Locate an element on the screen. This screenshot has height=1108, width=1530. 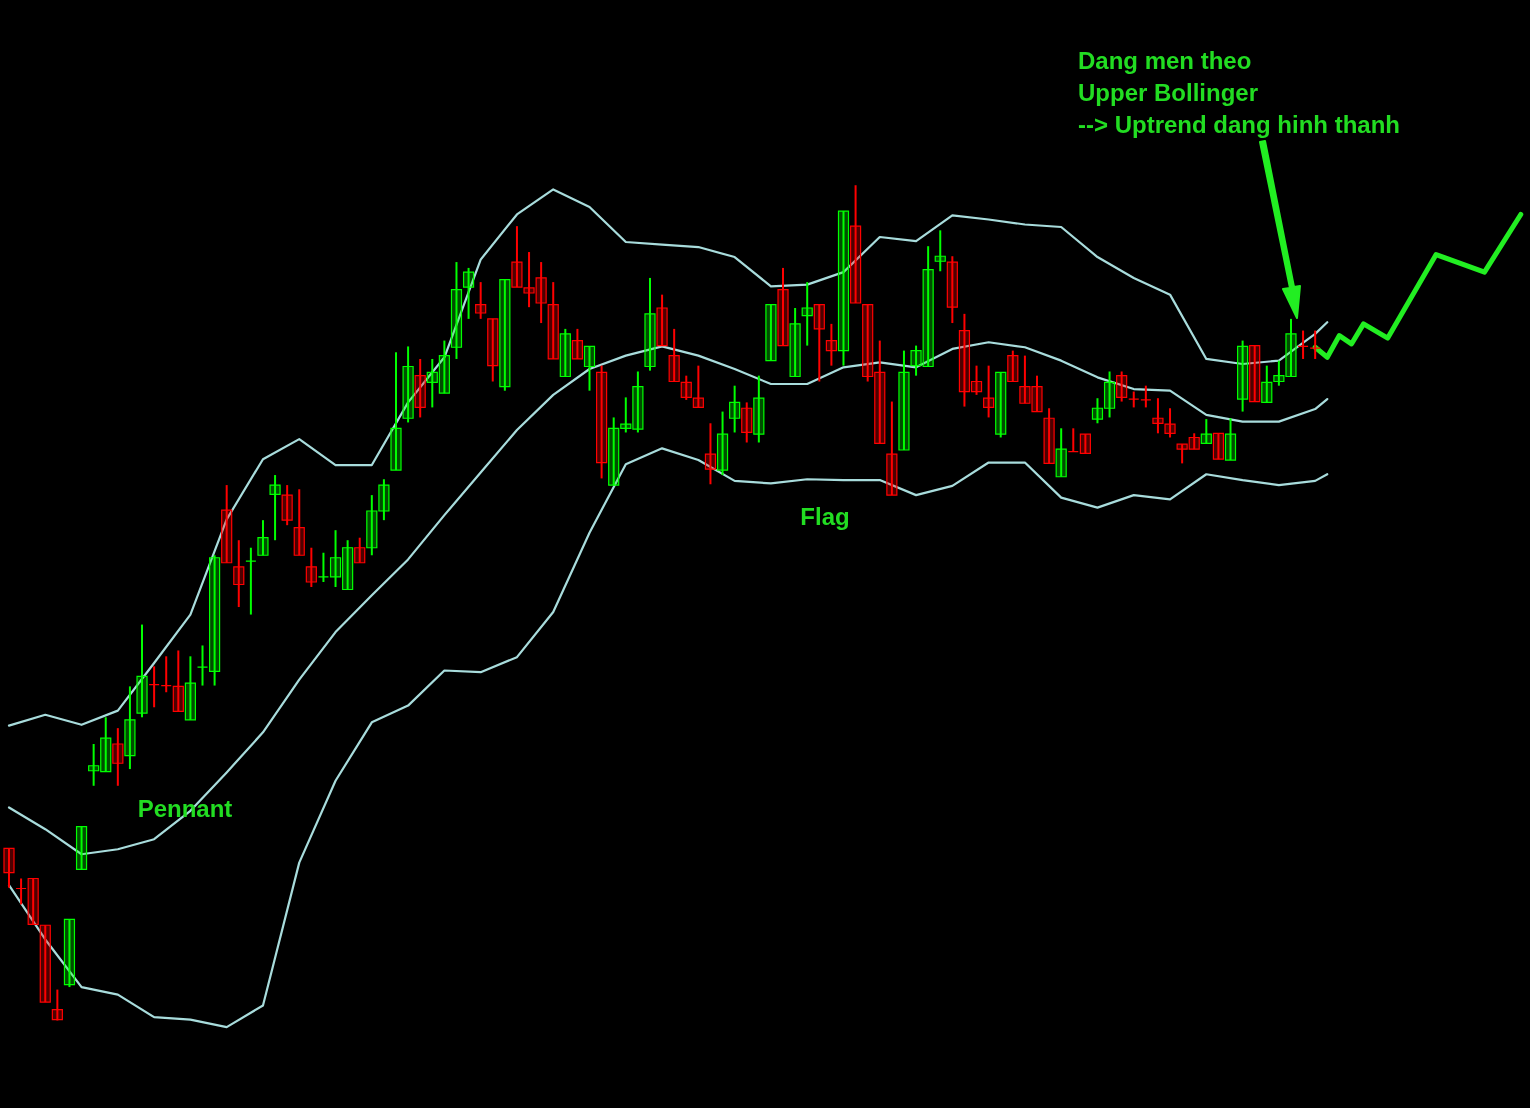
text: Dang men theo Upper Bollinger --> Uptrend dang hinh thanh is located at coordinates (1239, 92).